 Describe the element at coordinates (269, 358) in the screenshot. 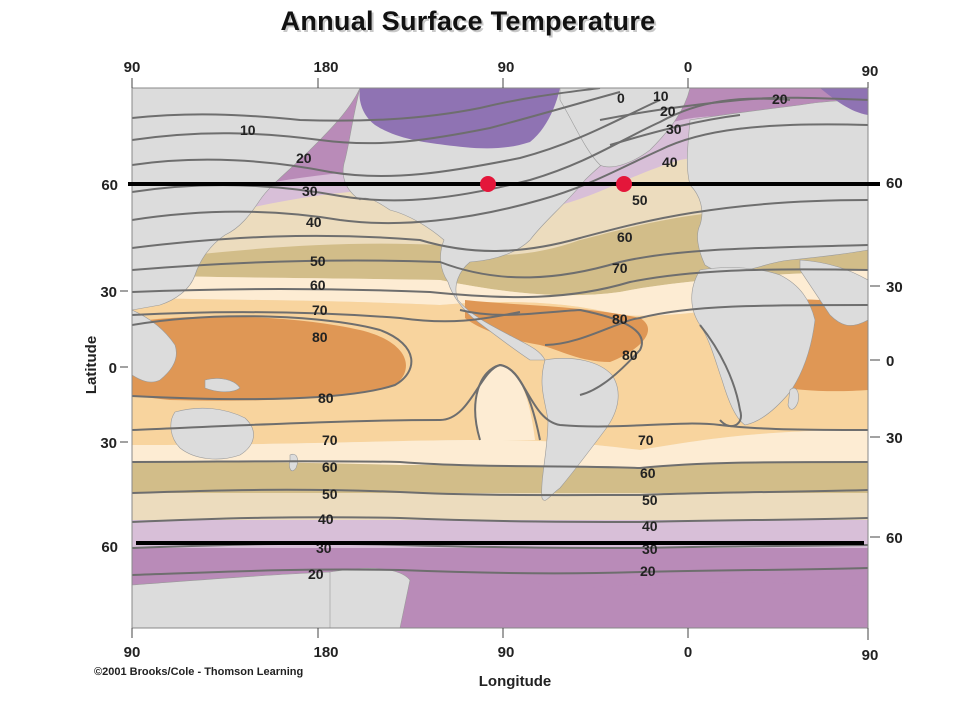

I see `hot-pool-pacific` at that location.